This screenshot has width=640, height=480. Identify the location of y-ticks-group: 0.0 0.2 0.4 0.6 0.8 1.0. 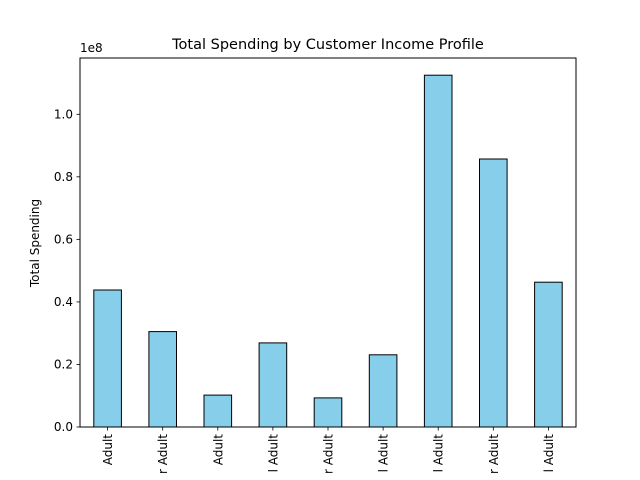
(67, 270).